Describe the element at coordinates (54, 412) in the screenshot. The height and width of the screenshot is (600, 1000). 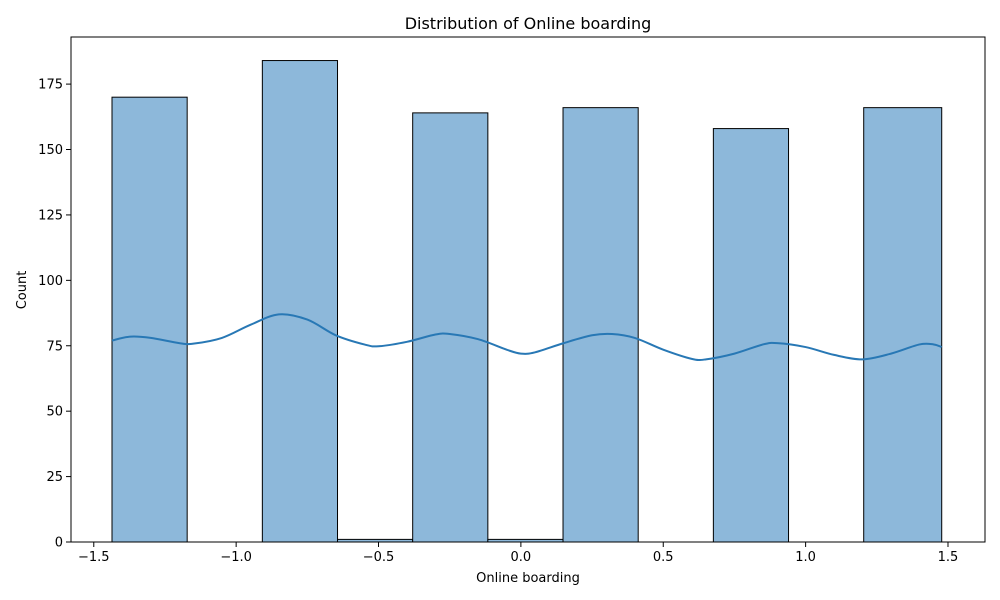
I see `y-tick-label: 50` at that location.